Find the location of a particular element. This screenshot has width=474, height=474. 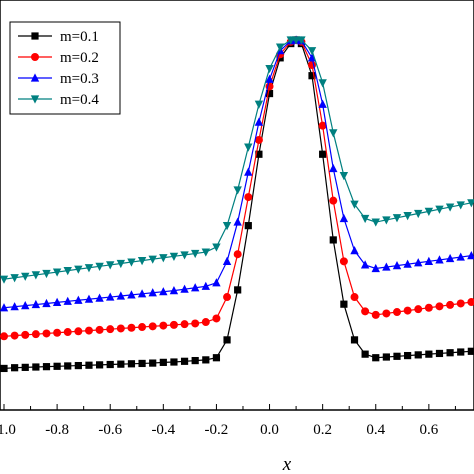

x-axis-title: x is located at coordinates (287, 464).